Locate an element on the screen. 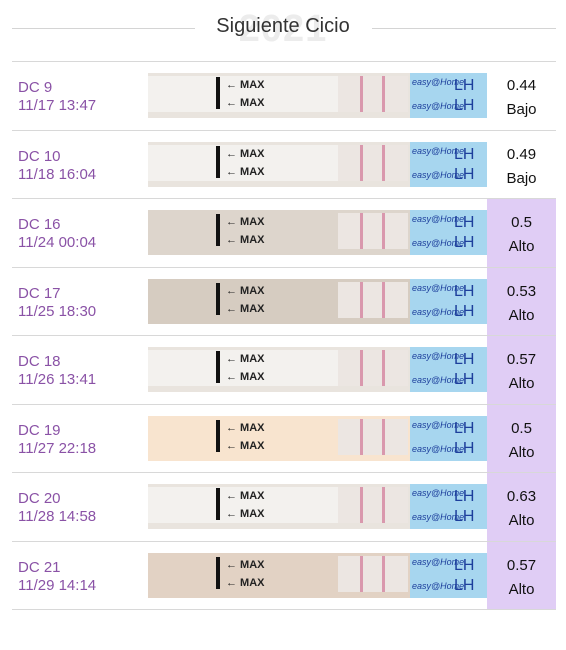 The width and height of the screenshot is (566, 650). header: 2021 Siguiente Cicio is located at coordinates (283, 30).